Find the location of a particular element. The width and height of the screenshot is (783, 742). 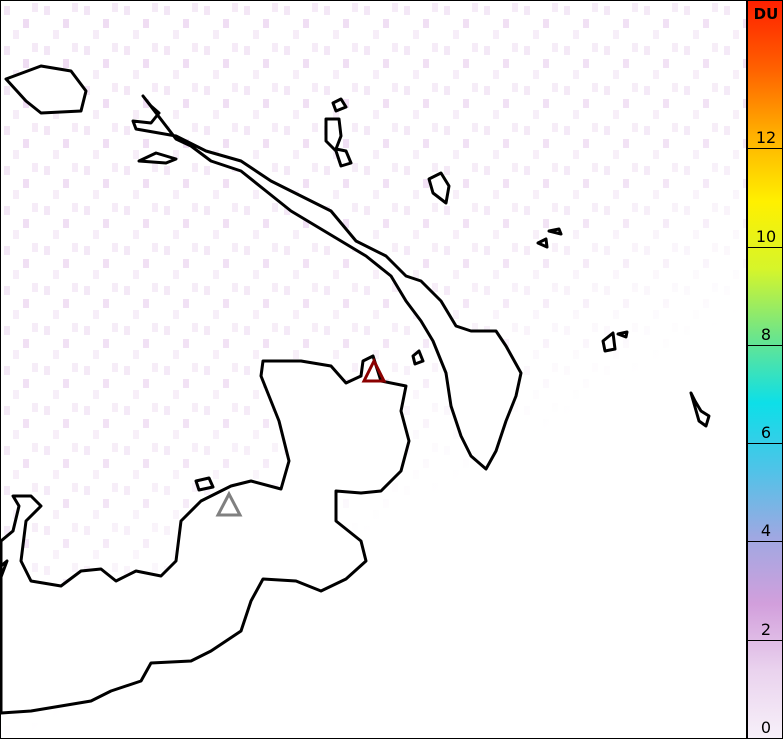

colorbar-gradient is located at coordinates (765, 369).